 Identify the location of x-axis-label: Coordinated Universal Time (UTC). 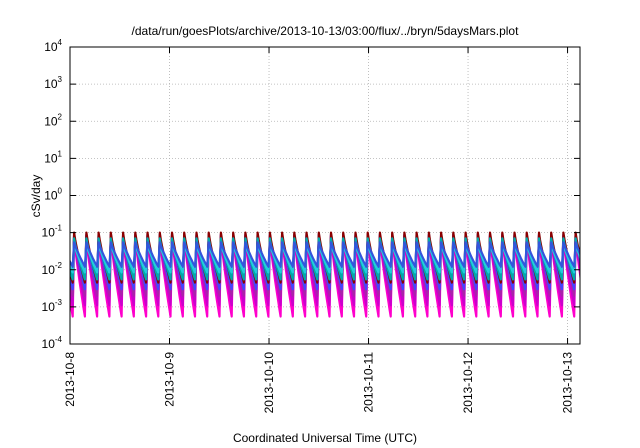
(325, 438).